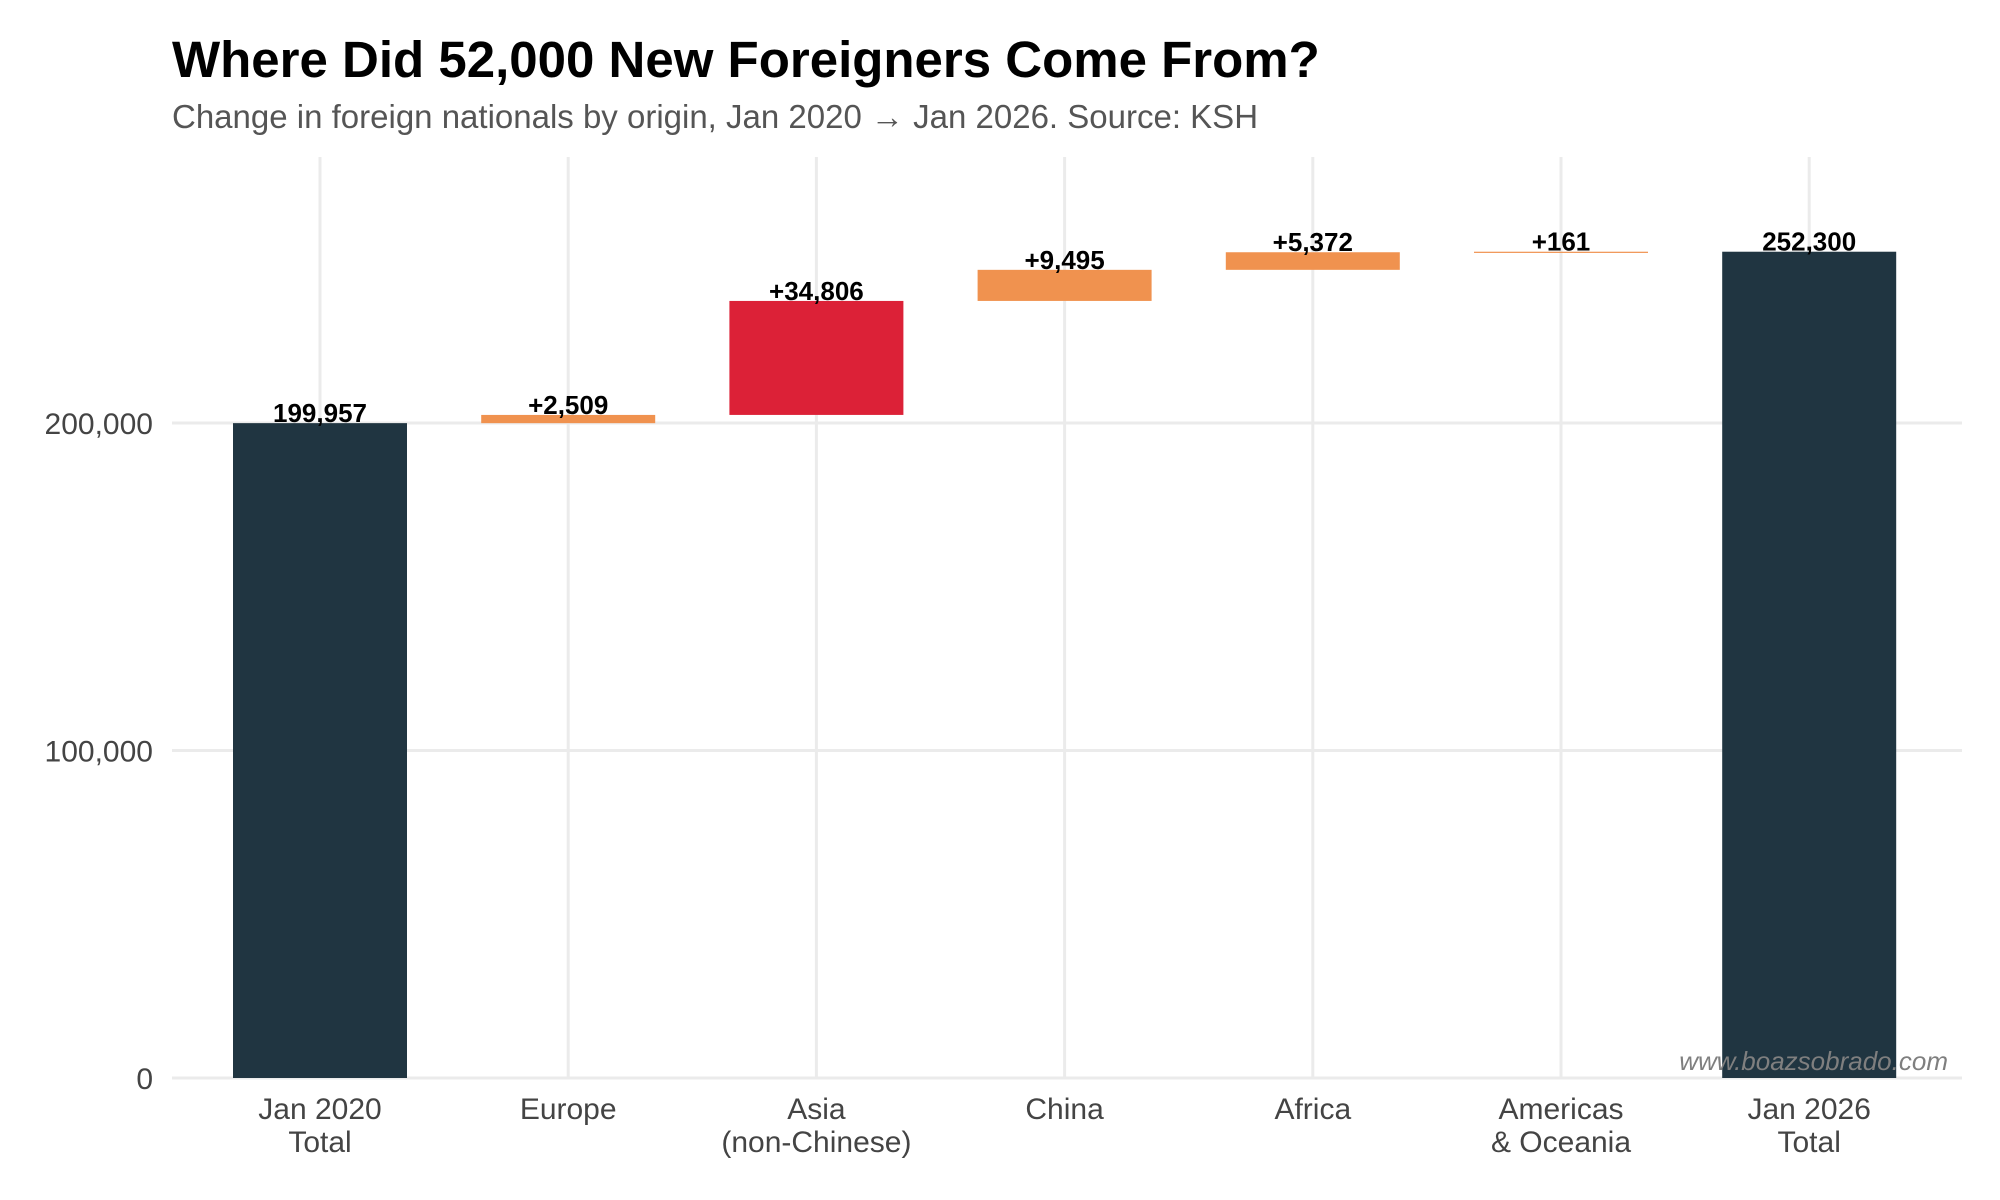  I want to click on x-tick-label: Americas, so click(1560, 1109).